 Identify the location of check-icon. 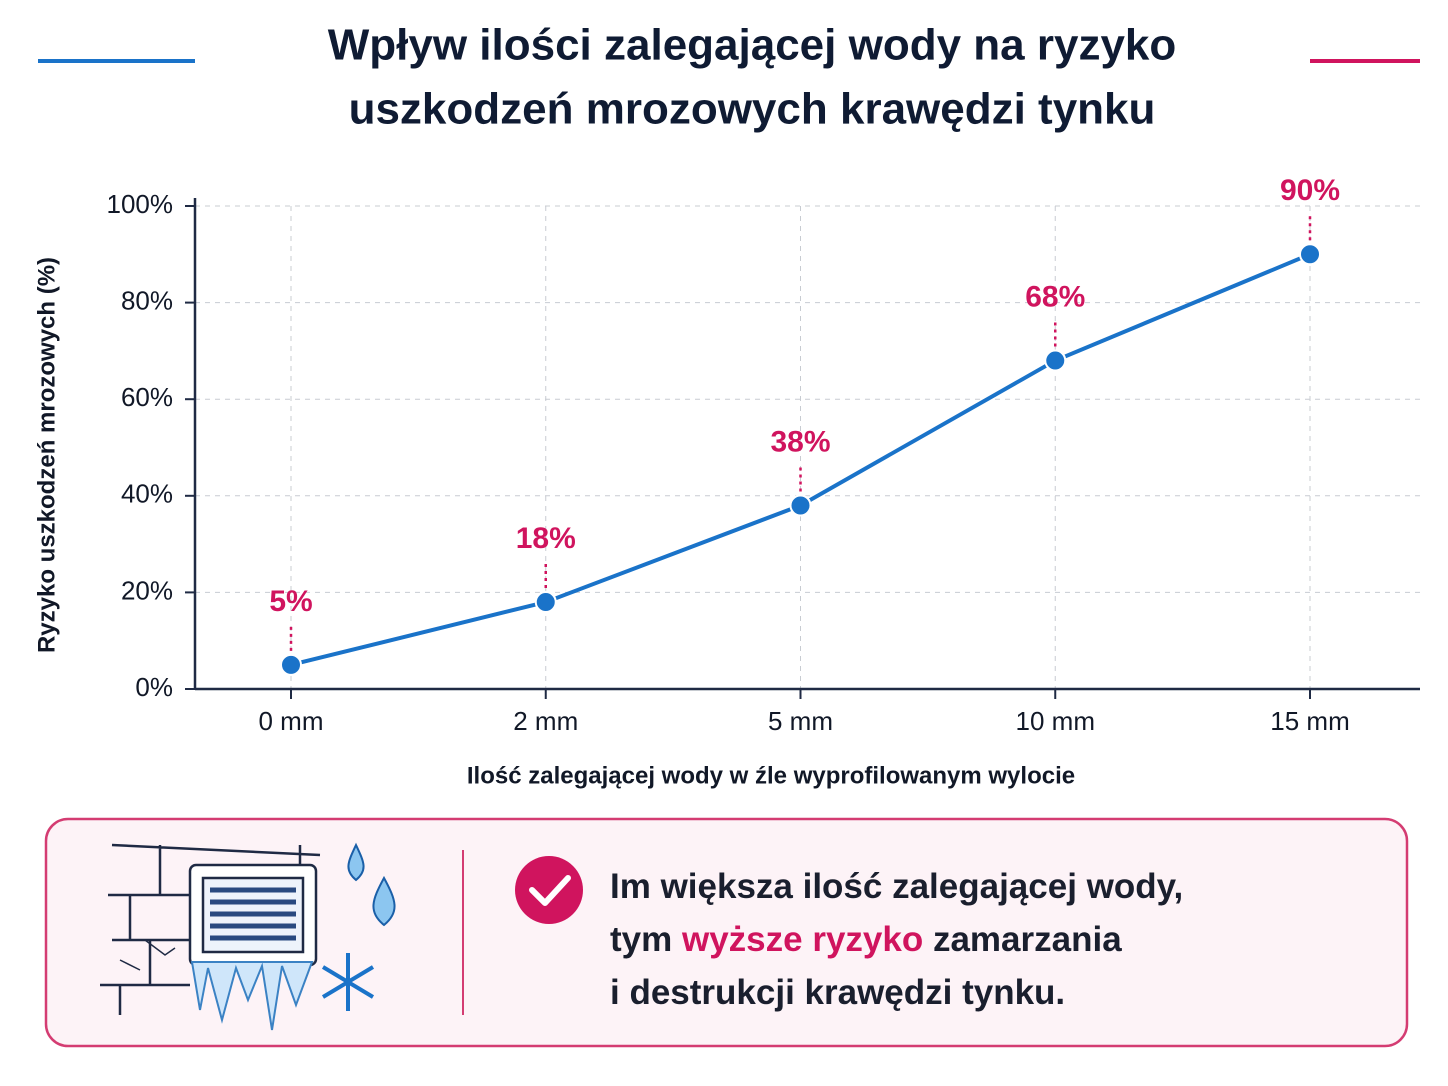
(549, 890).